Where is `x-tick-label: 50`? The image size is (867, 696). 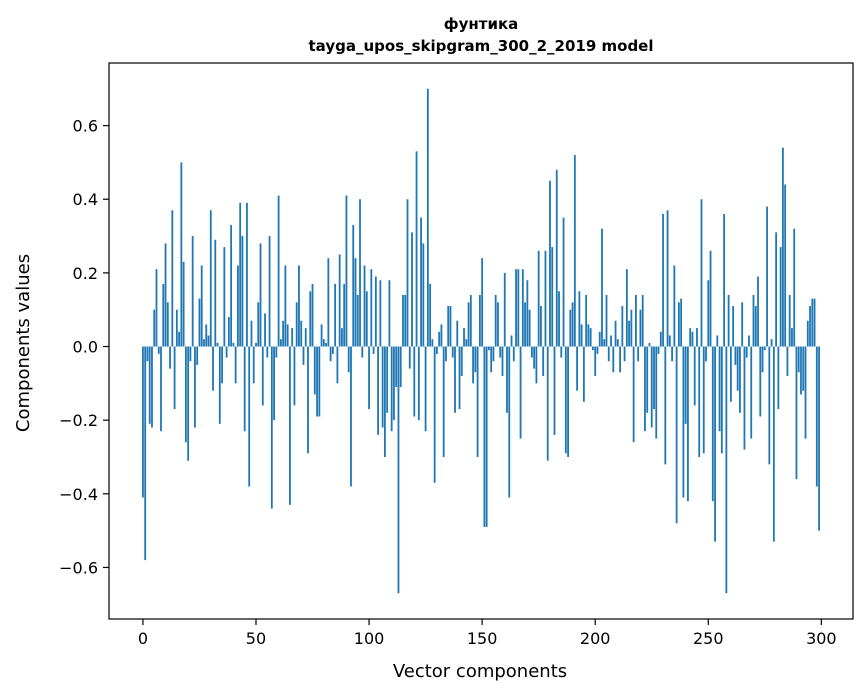
x-tick-label: 50 is located at coordinates (256, 638).